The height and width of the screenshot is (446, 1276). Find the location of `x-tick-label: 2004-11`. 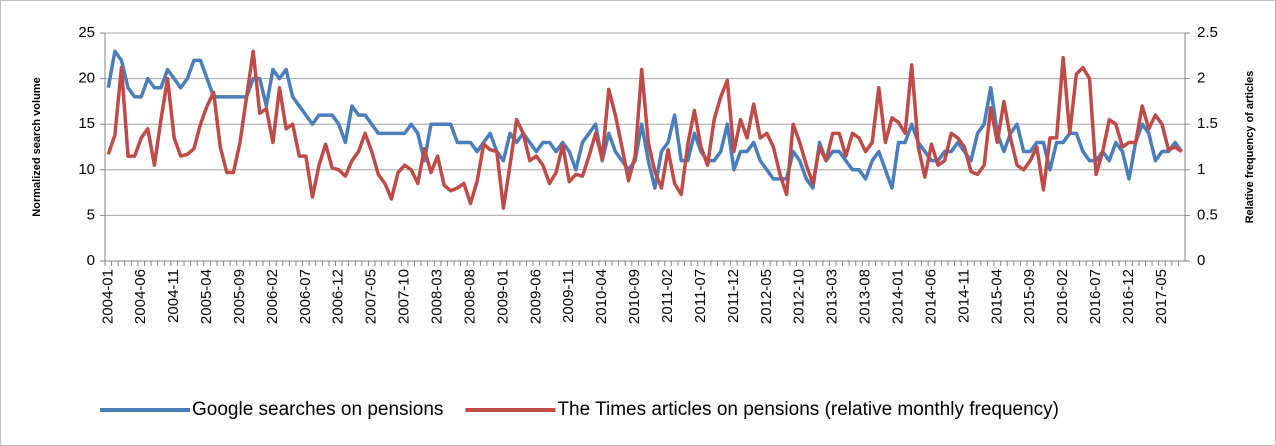

x-tick-label: 2004-11 is located at coordinates (173, 296).